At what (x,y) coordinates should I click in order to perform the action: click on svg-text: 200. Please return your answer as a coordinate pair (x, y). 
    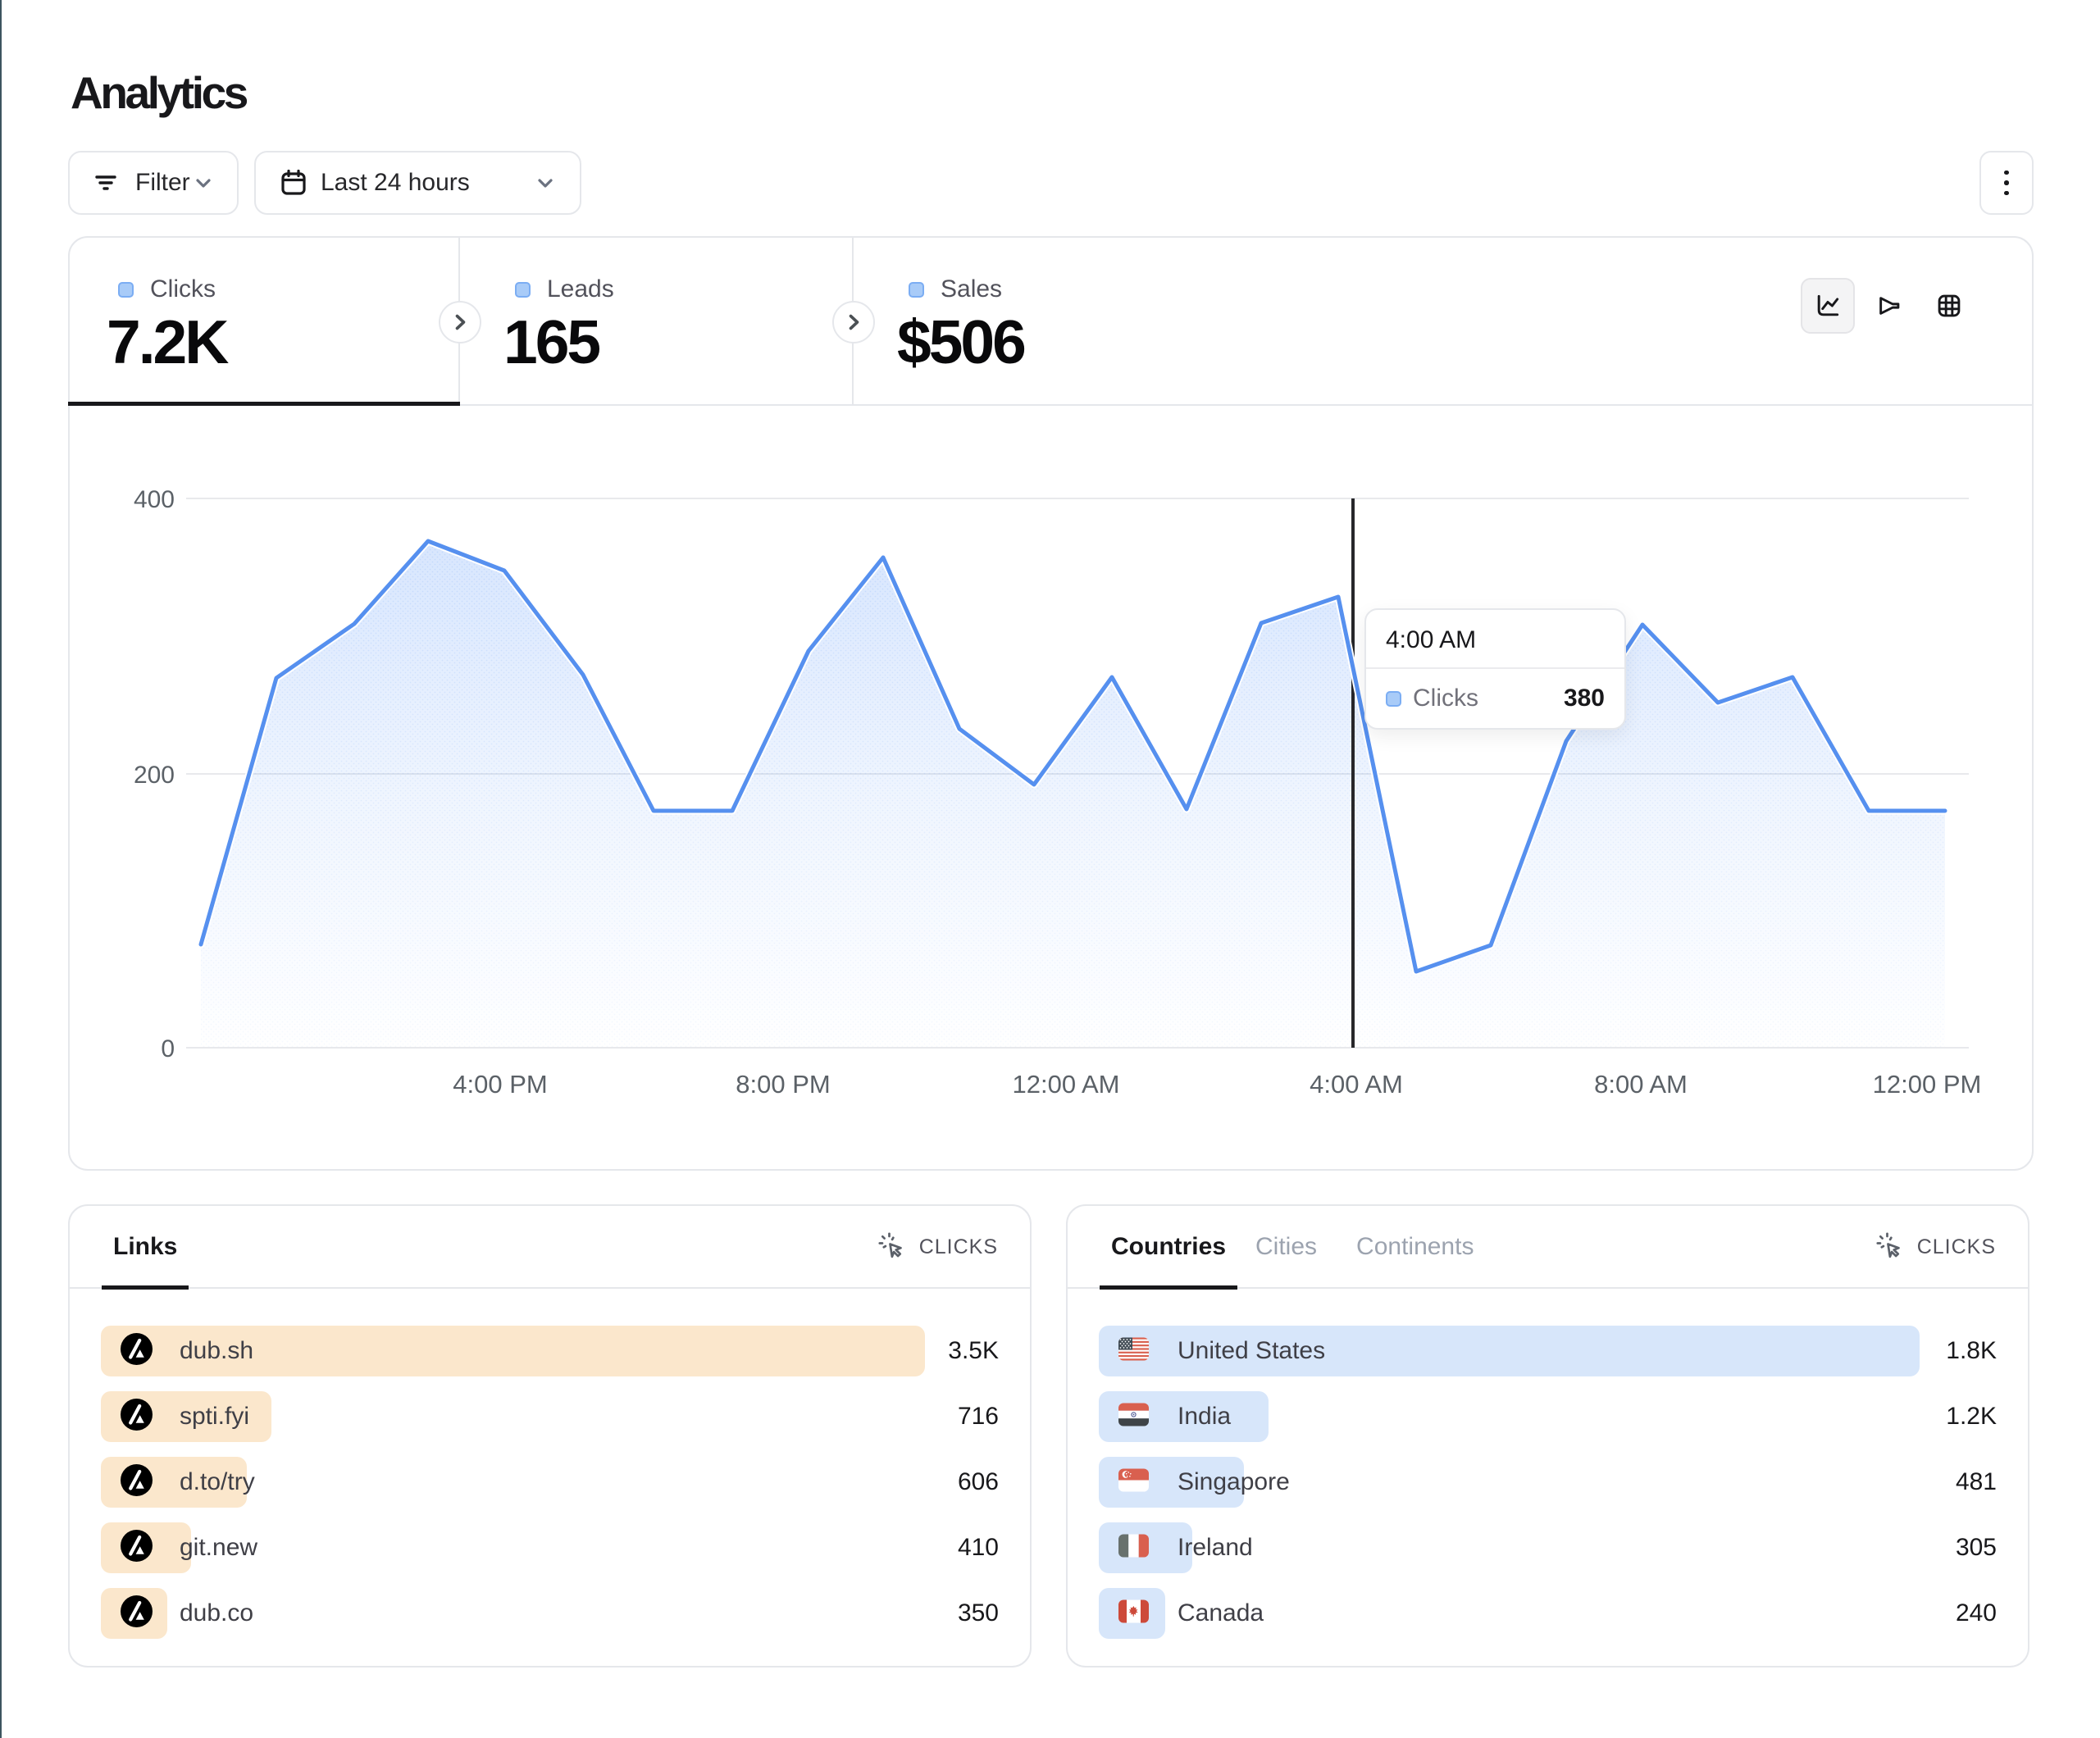
    Looking at the image, I should click on (154, 775).